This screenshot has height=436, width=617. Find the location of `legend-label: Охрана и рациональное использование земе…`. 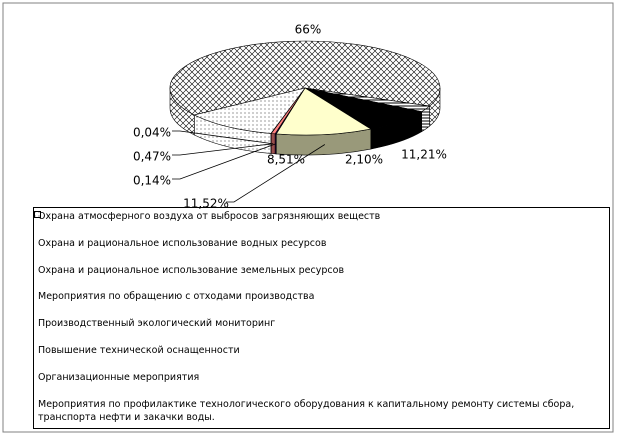

legend-label: Охрана и рациональное использование земе… is located at coordinates (191, 270).